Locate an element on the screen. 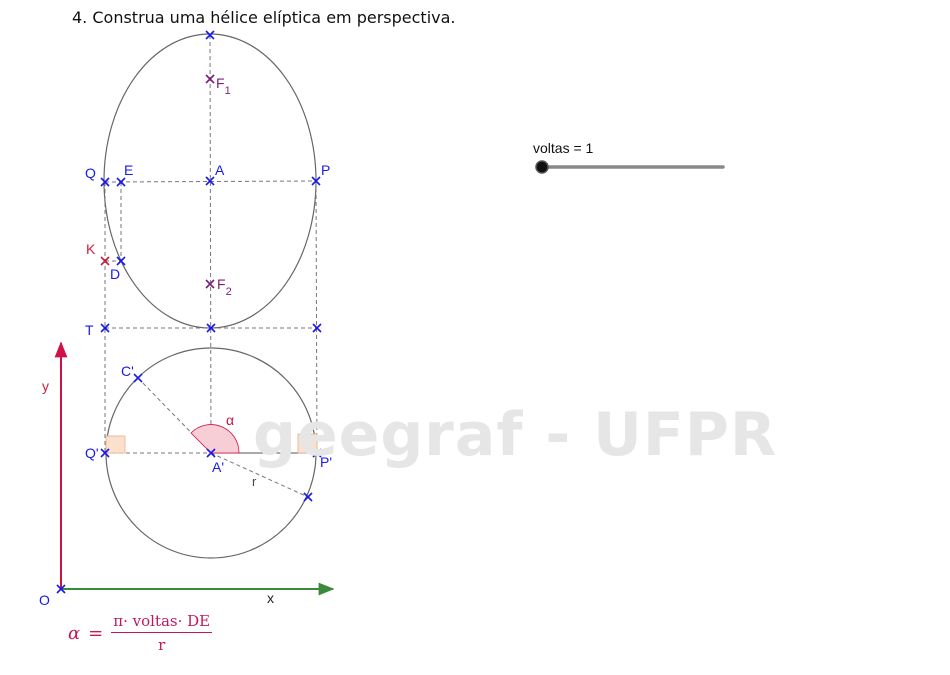 The height and width of the screenshot is (675, 950). watermark: geegraf - UFPR is located at coordinates (515, 435).